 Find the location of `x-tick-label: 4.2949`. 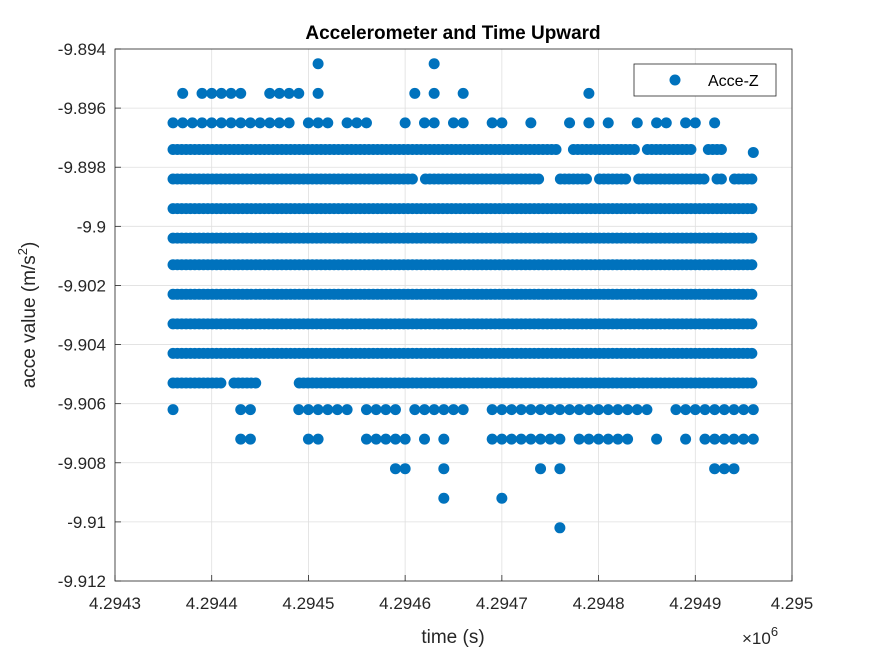

x-tick-label: 4.2949 is located at coordinates (695, 603).